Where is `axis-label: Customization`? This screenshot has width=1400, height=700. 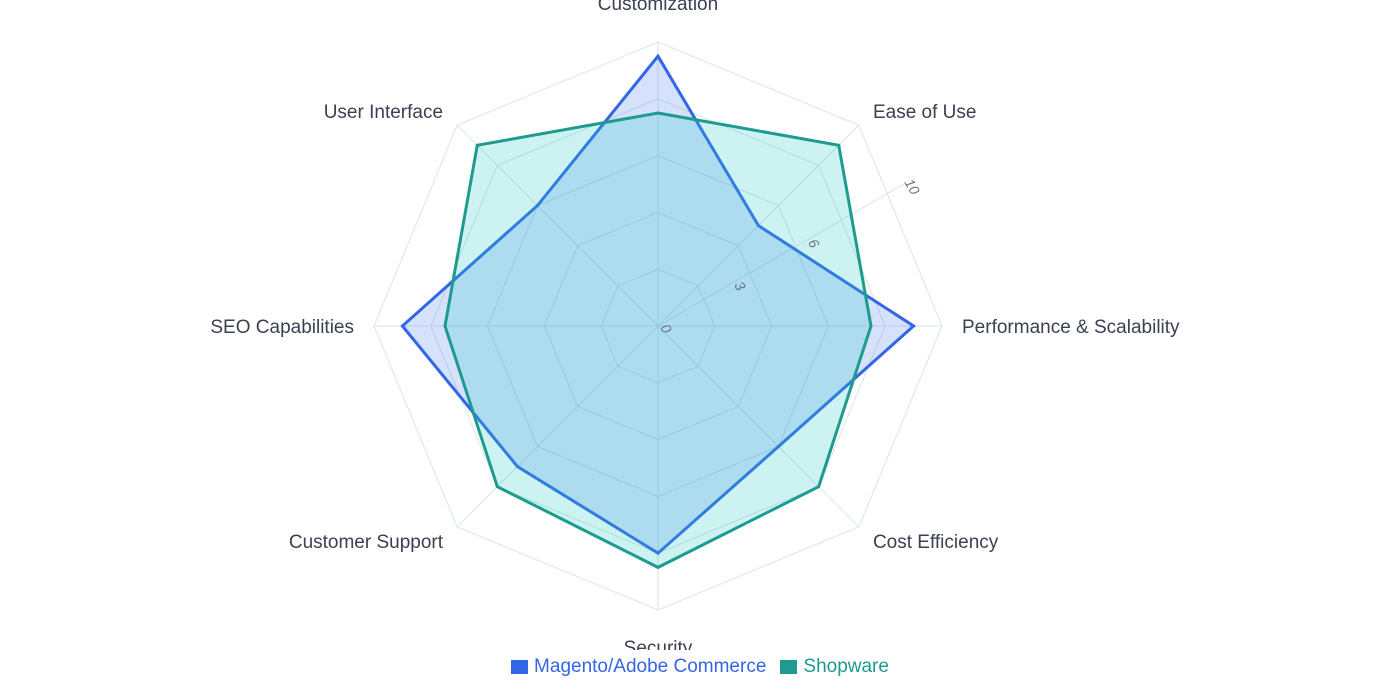 axis-label: Customization is located at coordinates (658, 7).